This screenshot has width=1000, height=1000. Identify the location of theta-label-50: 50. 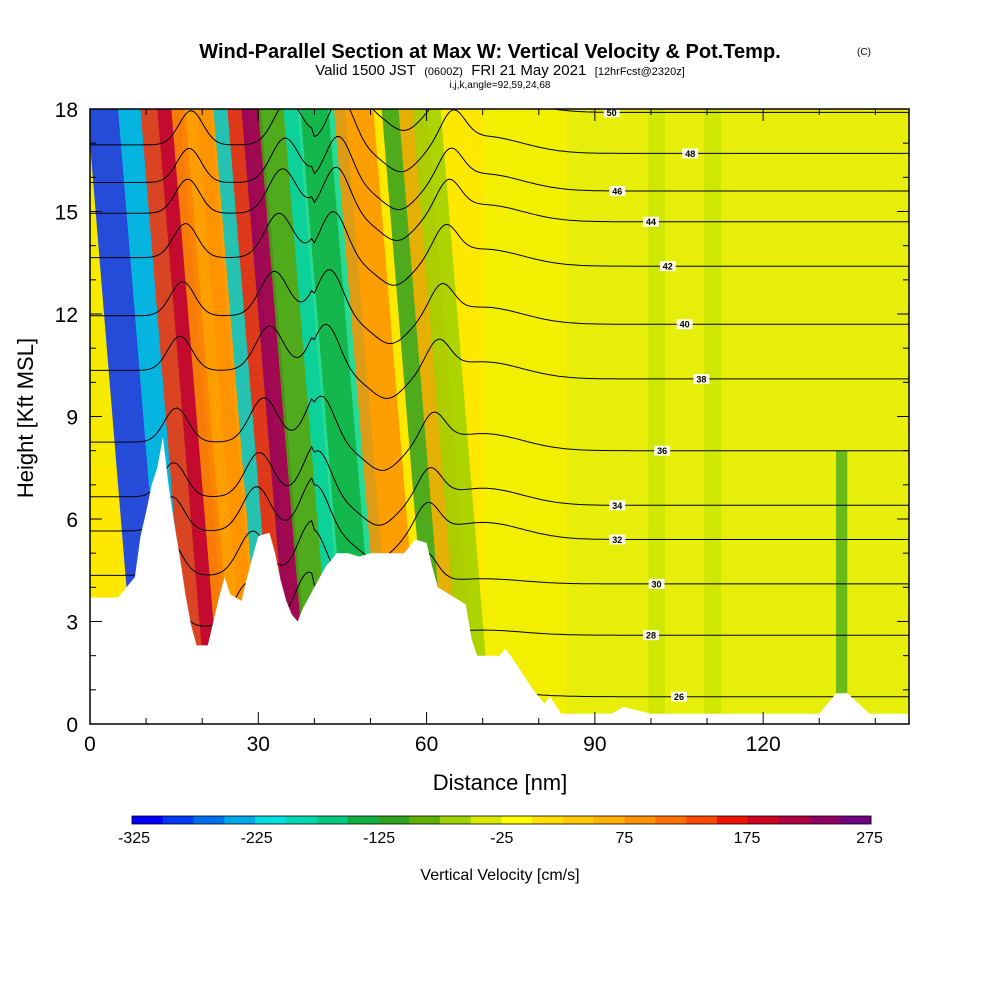
(612, 113).